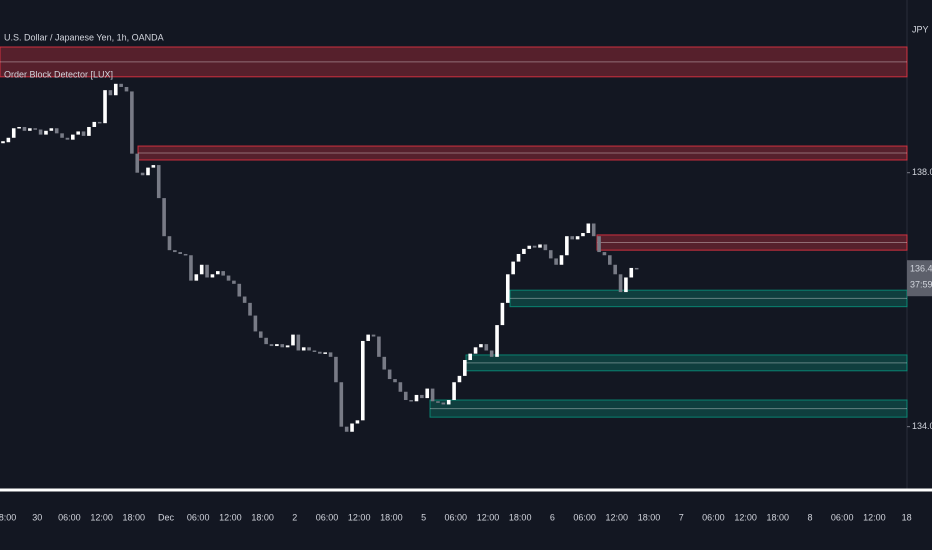  What do you see at coordinates (919, 278) in the screenshot?
I see `last-price-box` at bounding box center [919, 278].